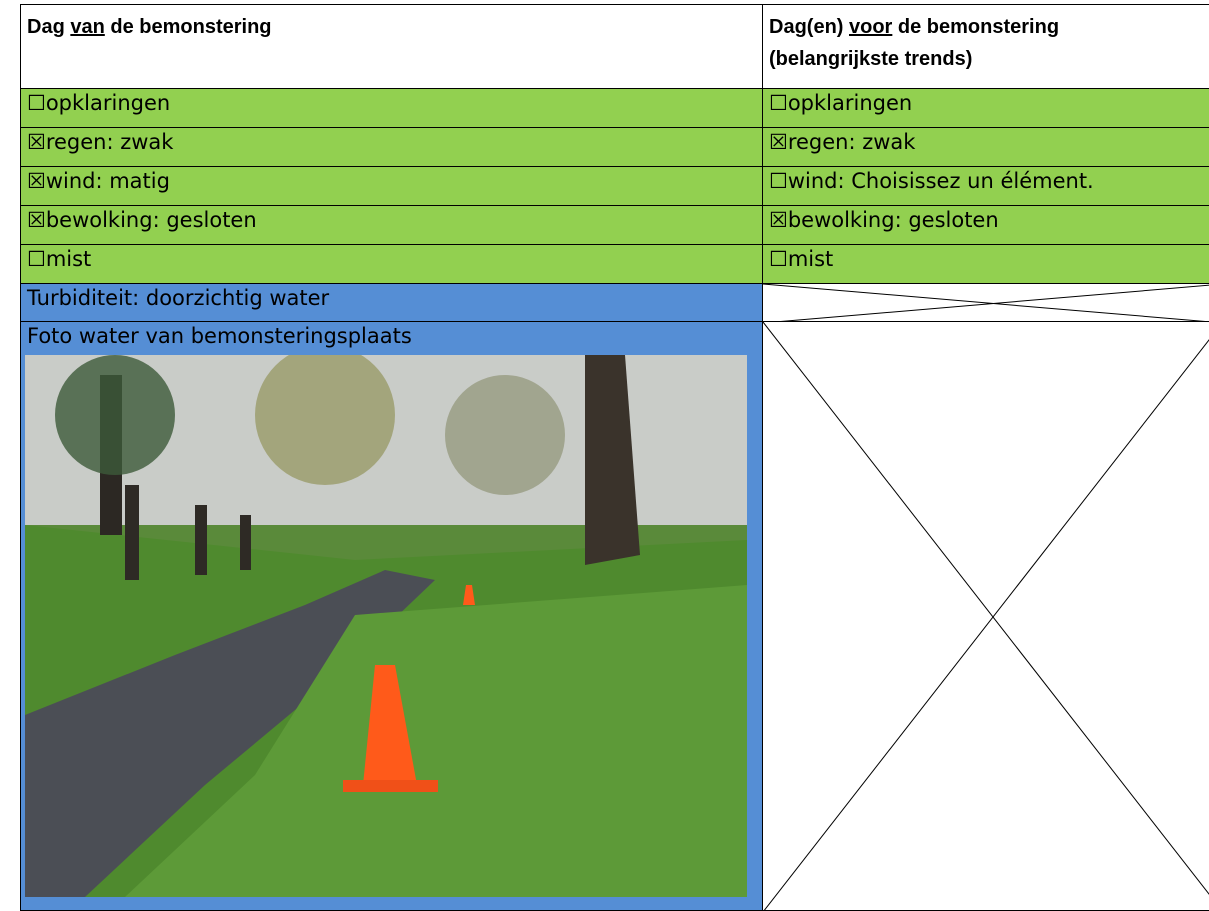  What do you see at coordinates (391, 186) in the screenshot?
I see `row-cell: ☒wind: matig` at bounding box center [391, 186].